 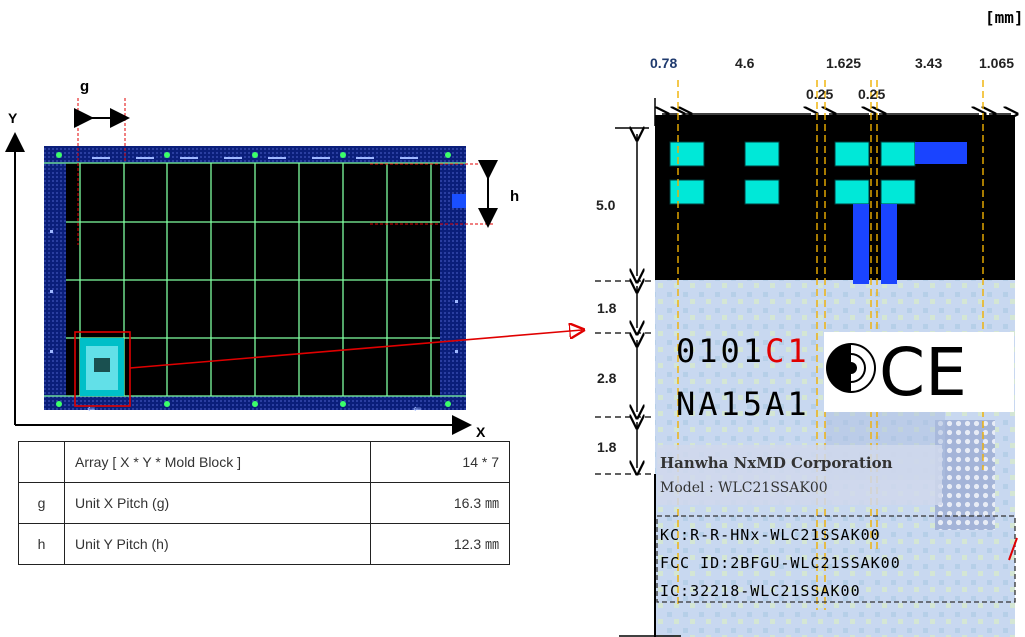 What do you see at coordinates (721, 351) in the screenshot?
I see `code-text: 0101` at bounding box center [721, 351].